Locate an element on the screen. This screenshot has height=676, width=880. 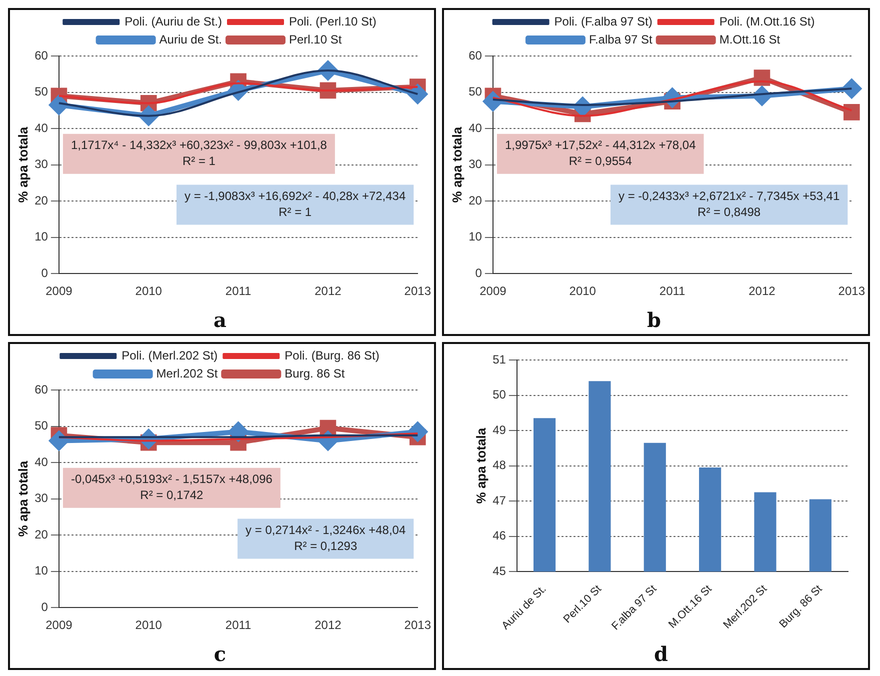
text: b is located at coordinates (654, 320).